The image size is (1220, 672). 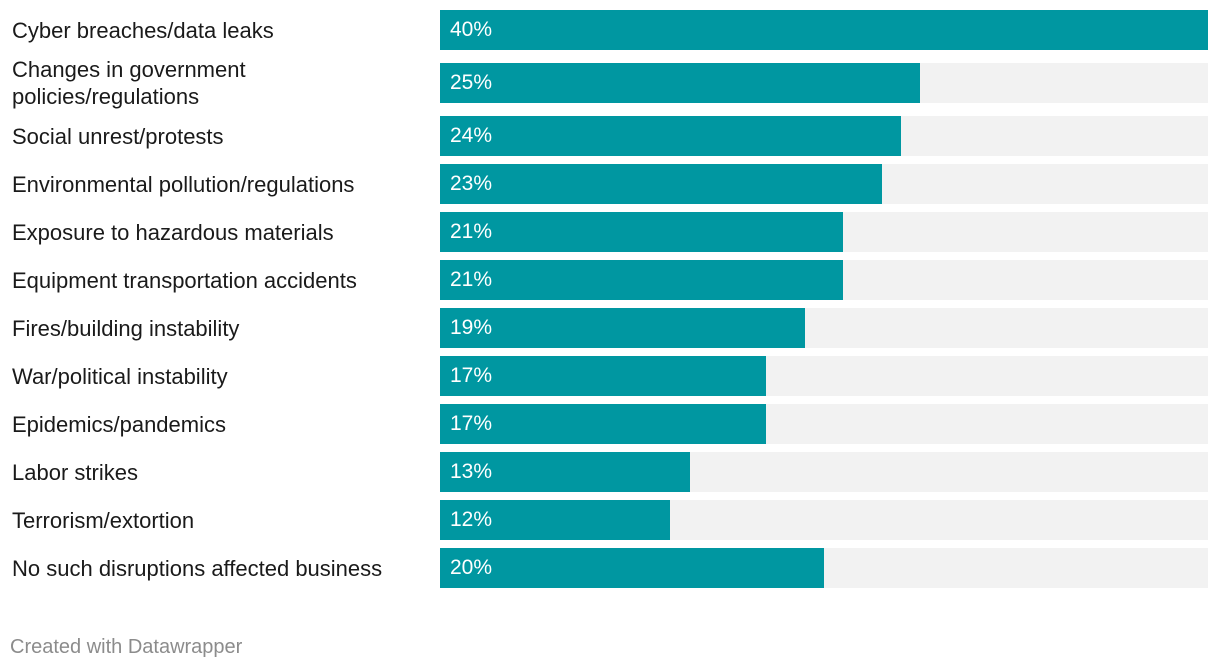 I want to click on data-label: 20%, so click(x=471, y=567).